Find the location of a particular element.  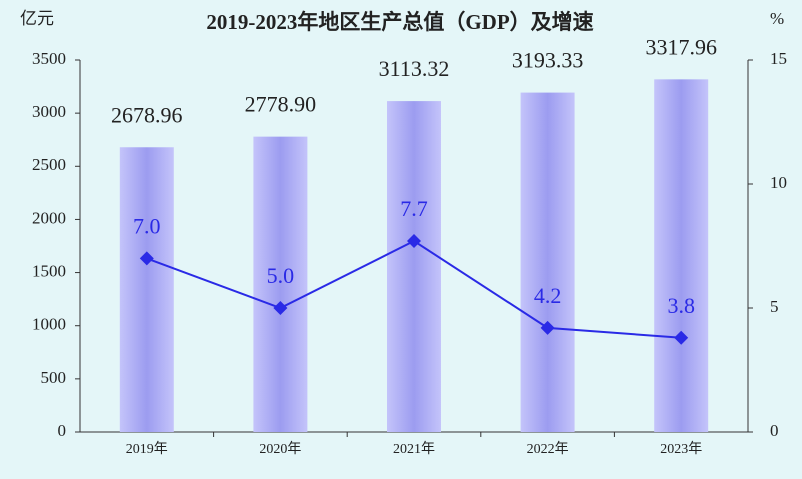

y2-tick-label: 5 is located at coordinates (774, 306).